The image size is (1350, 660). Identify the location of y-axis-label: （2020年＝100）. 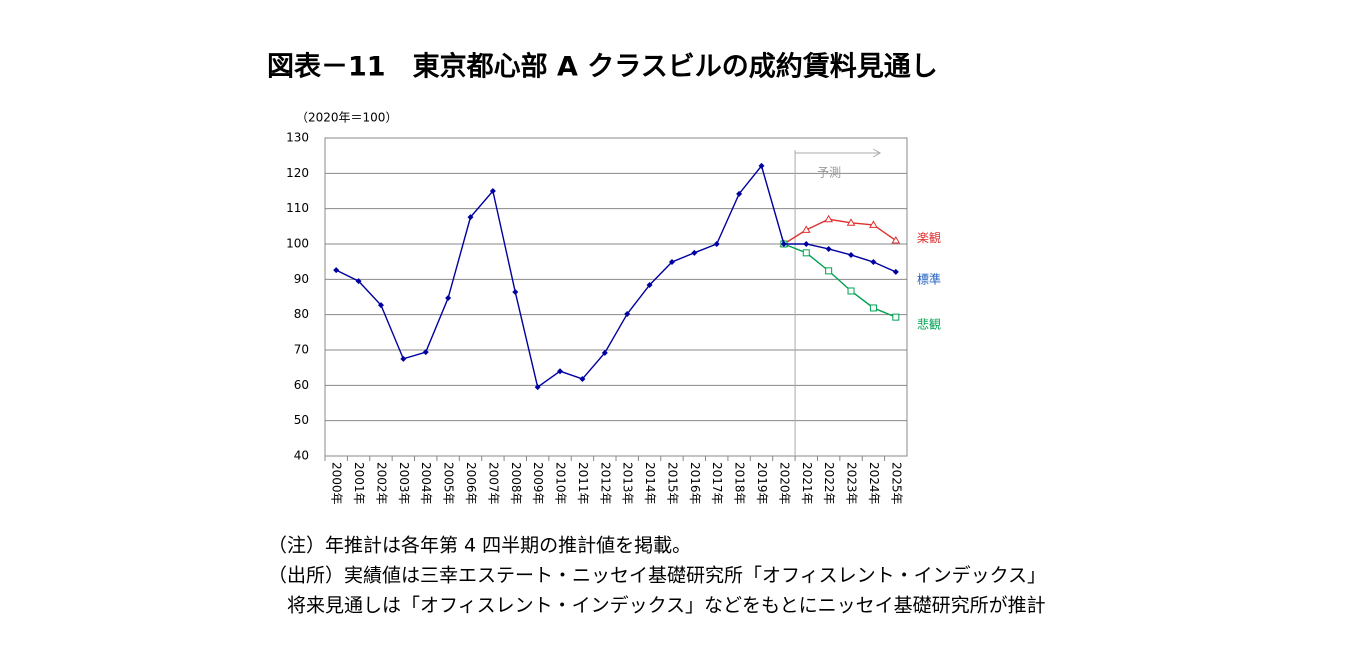
(346, 118).